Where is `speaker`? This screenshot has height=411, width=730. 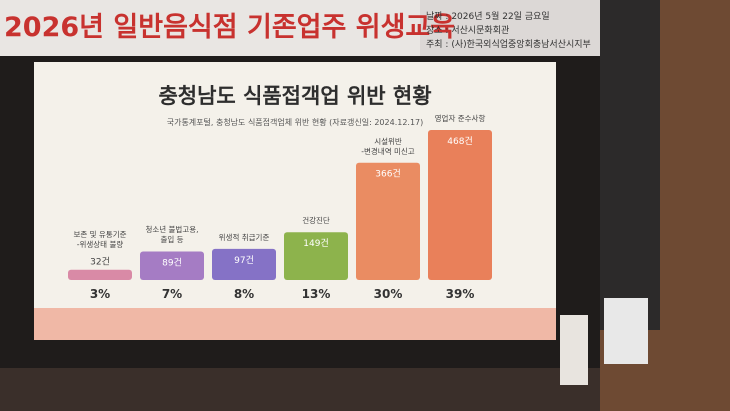
speaker is located at coordinates (630, 165).